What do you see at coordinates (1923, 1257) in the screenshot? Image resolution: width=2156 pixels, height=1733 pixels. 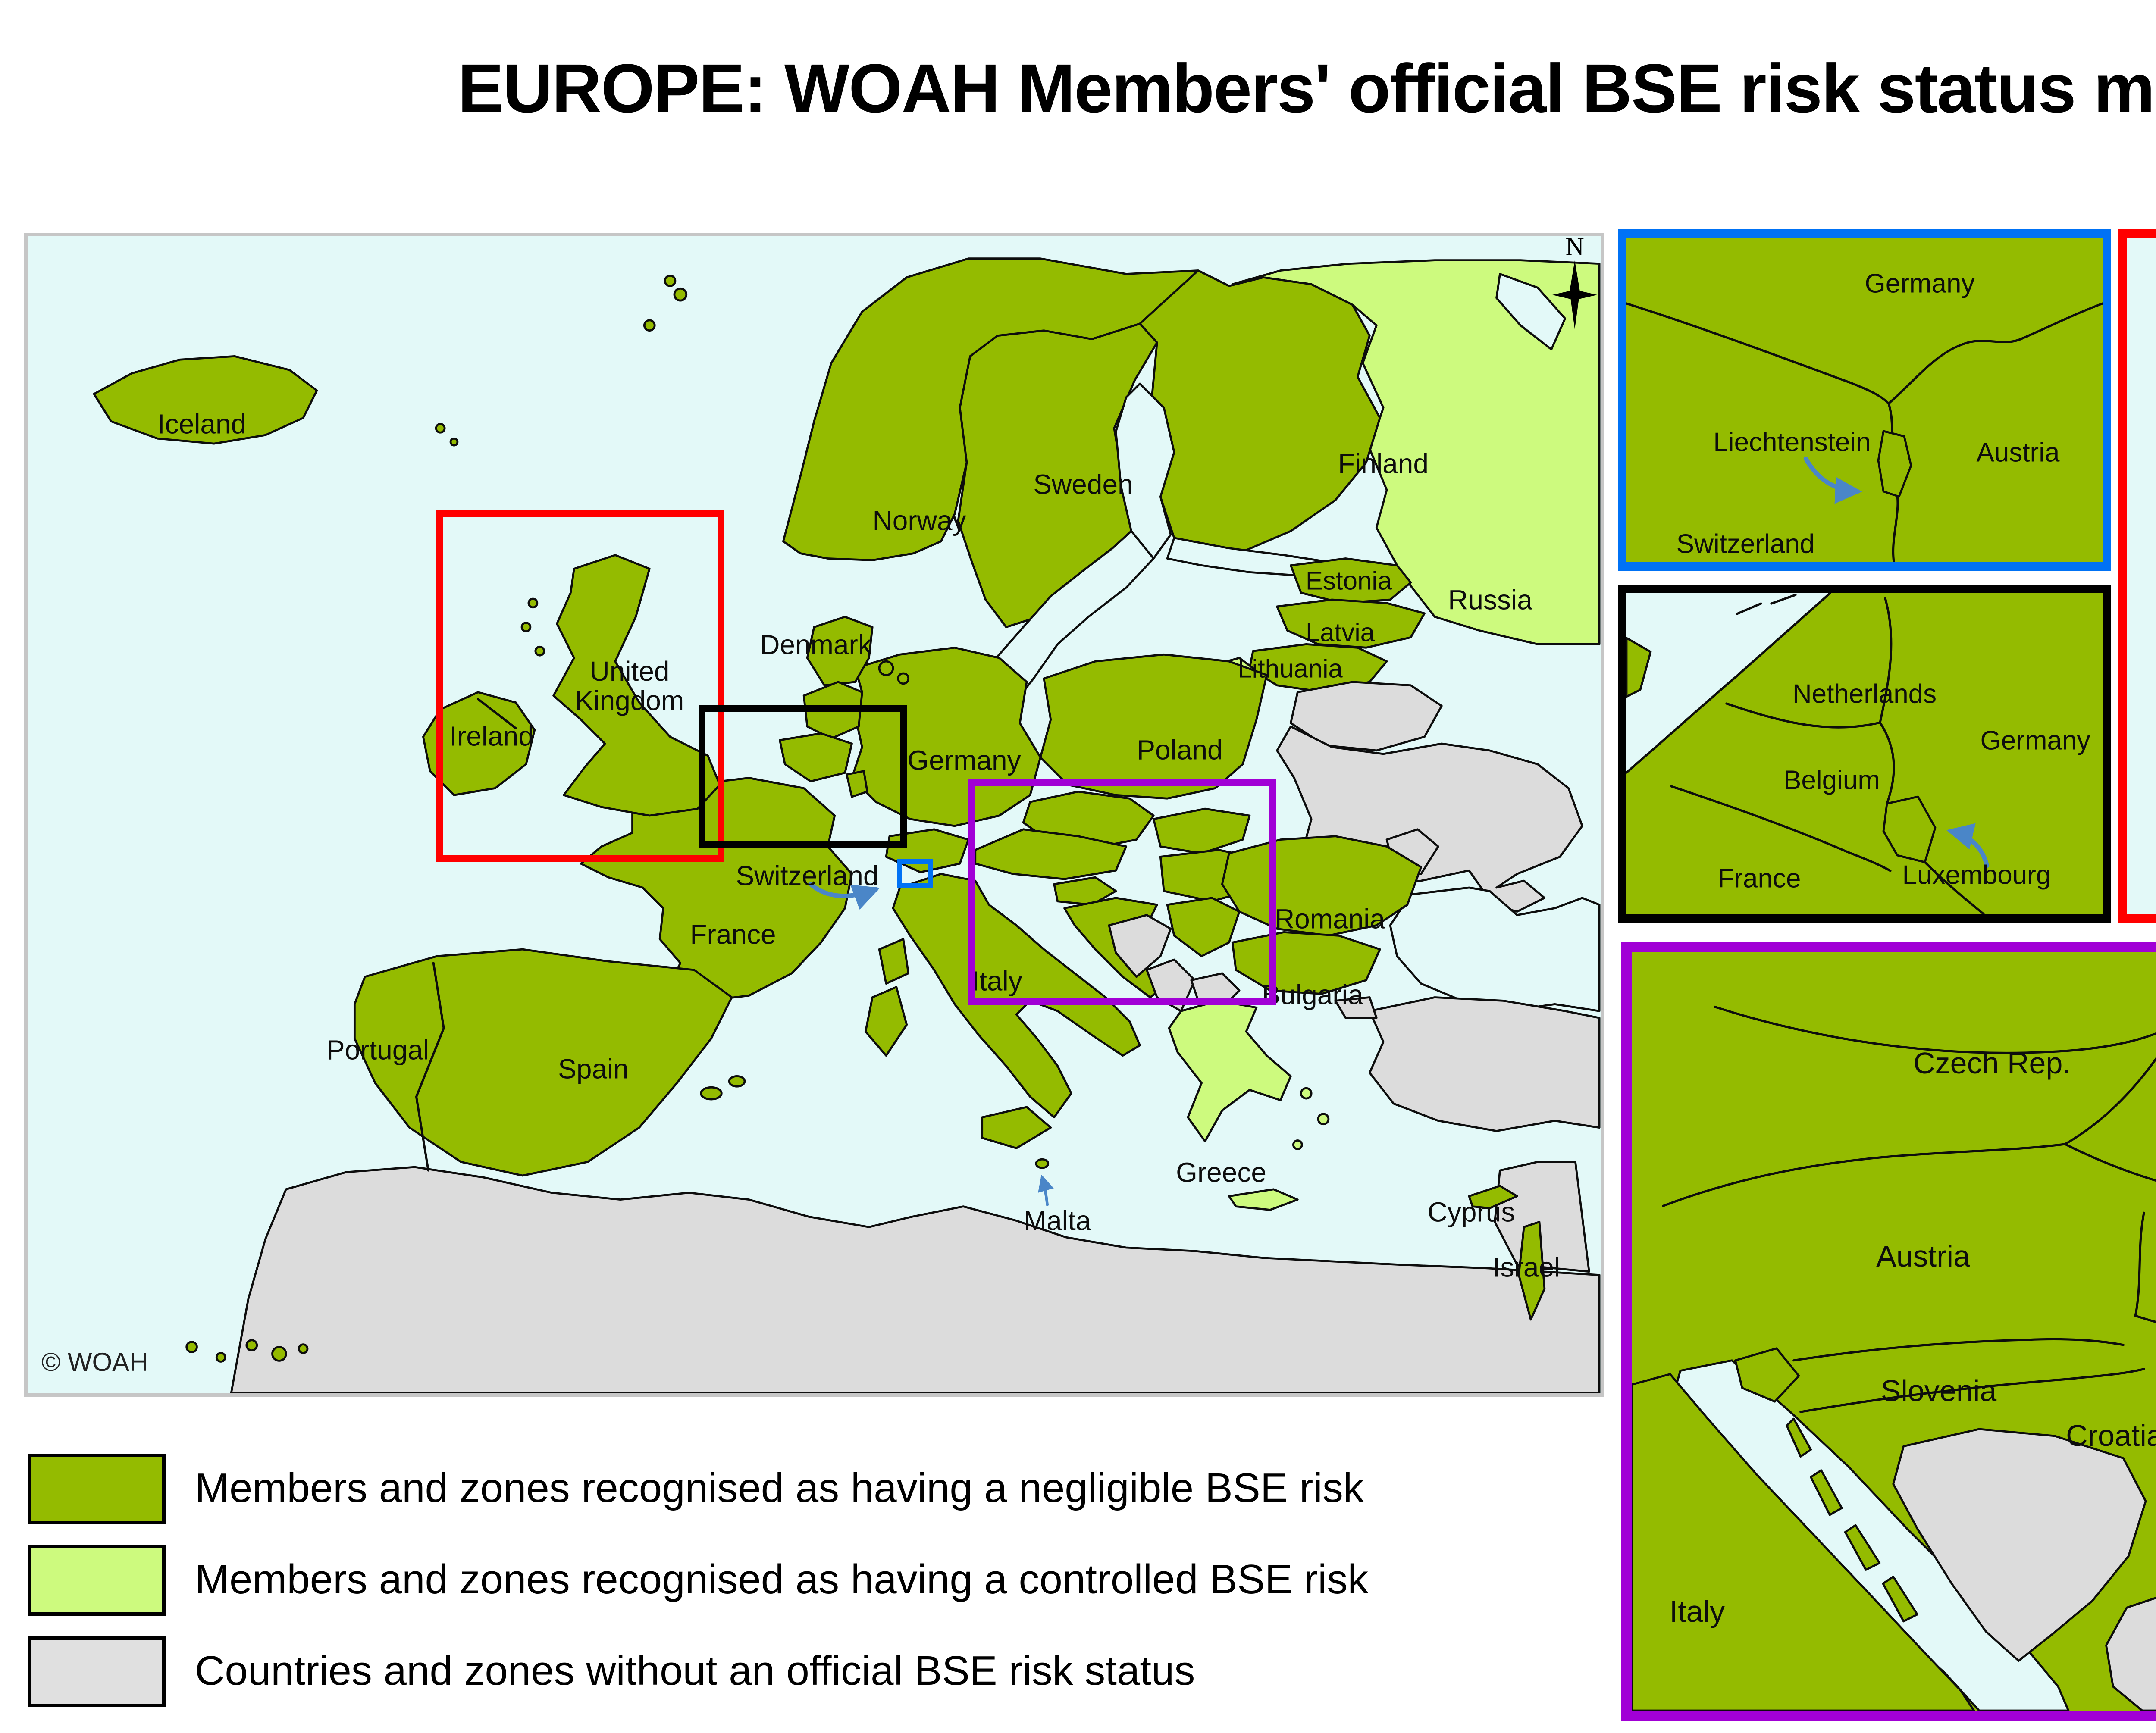 I see `inset-label-austria-central: Austria` at bounding box center [1923, 1257].